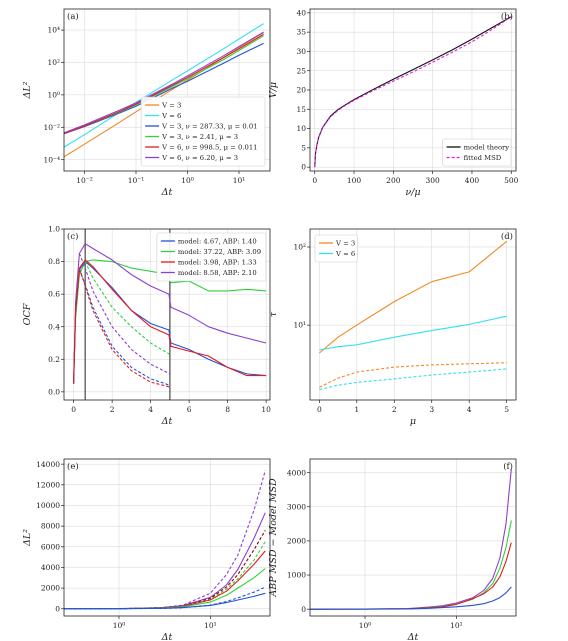 Image resolution: width=568 pixels, height=641 pixels. I want to click on y-tick-label: 5, so click(303, 147).